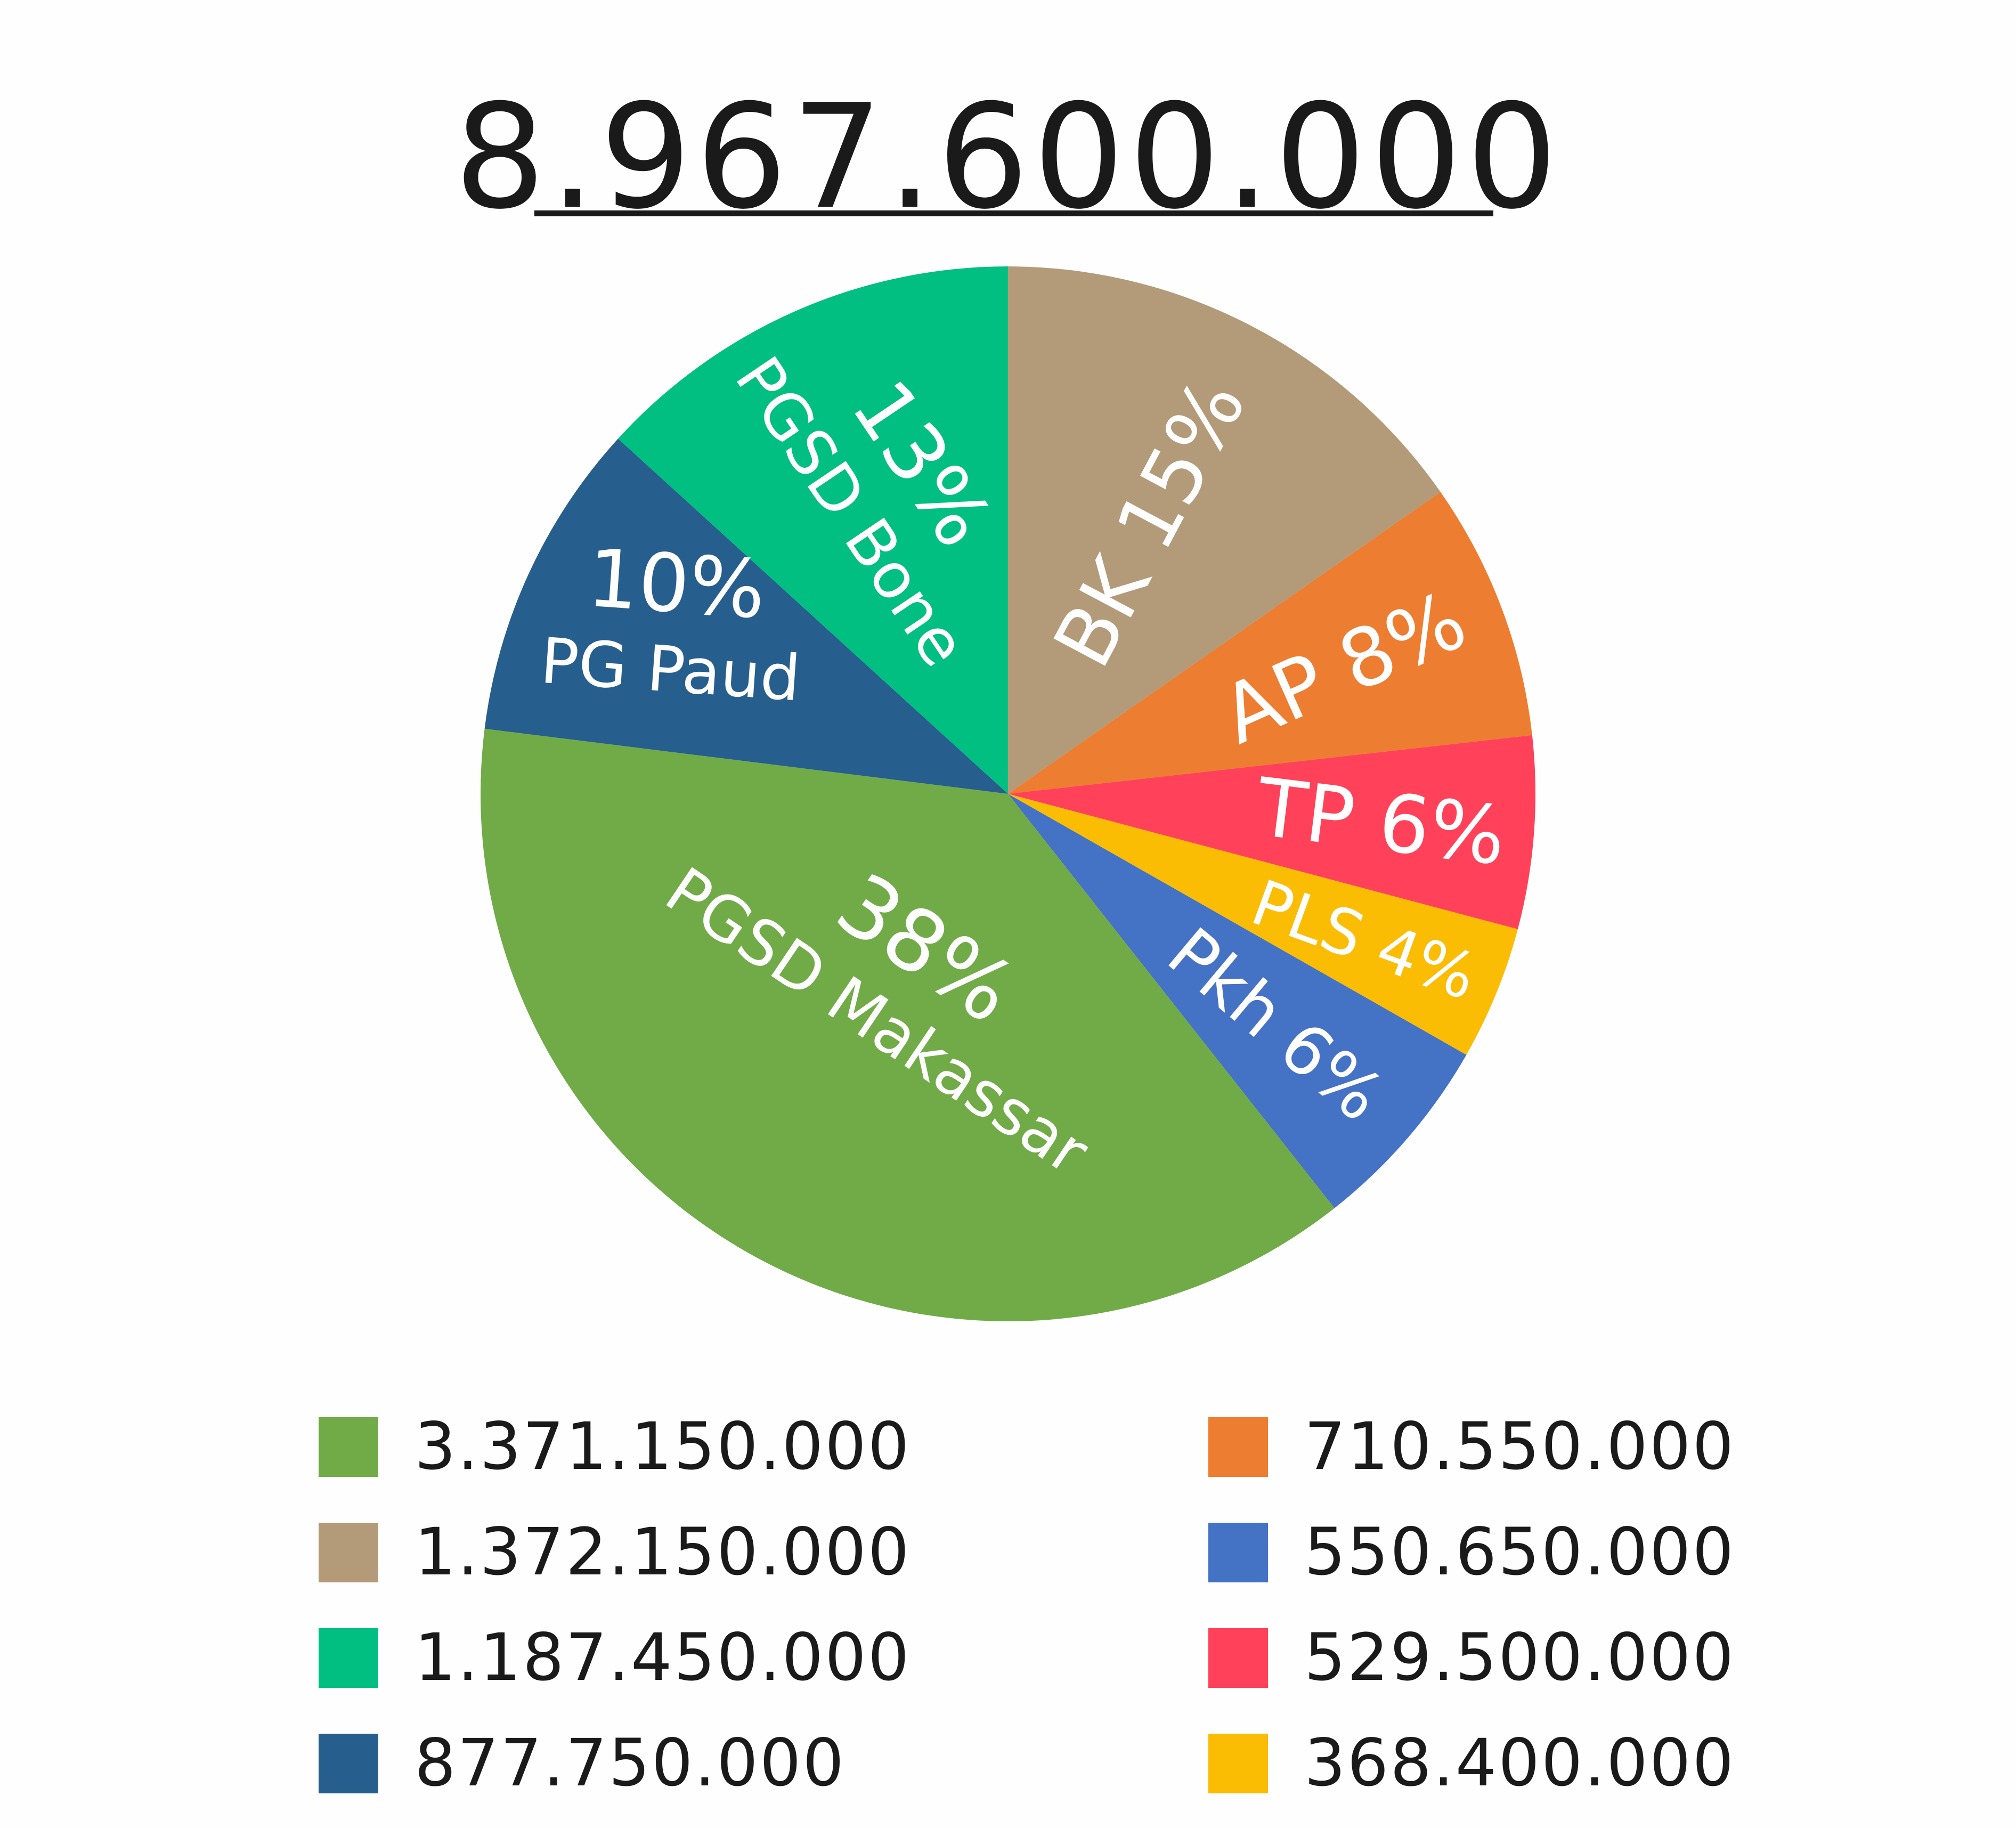  Describe the element at coordinates (1520, 1763) in the screenshot. I see `legend-value: 368.400.000` at that location.